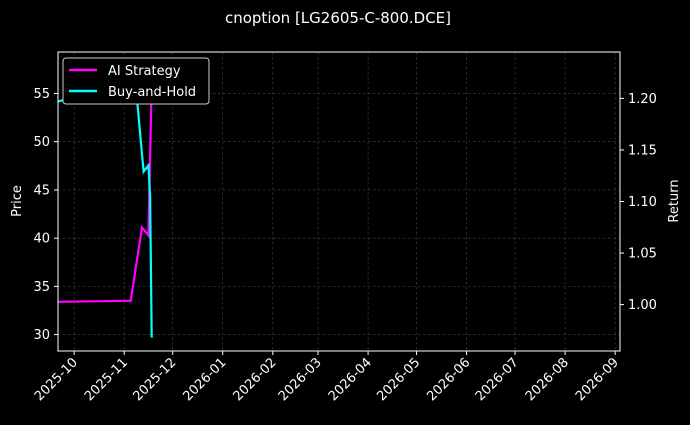  Describe the element at coordinates (41, 239) in the screenshot. I see `left-y-tick-label: 40` at that location.